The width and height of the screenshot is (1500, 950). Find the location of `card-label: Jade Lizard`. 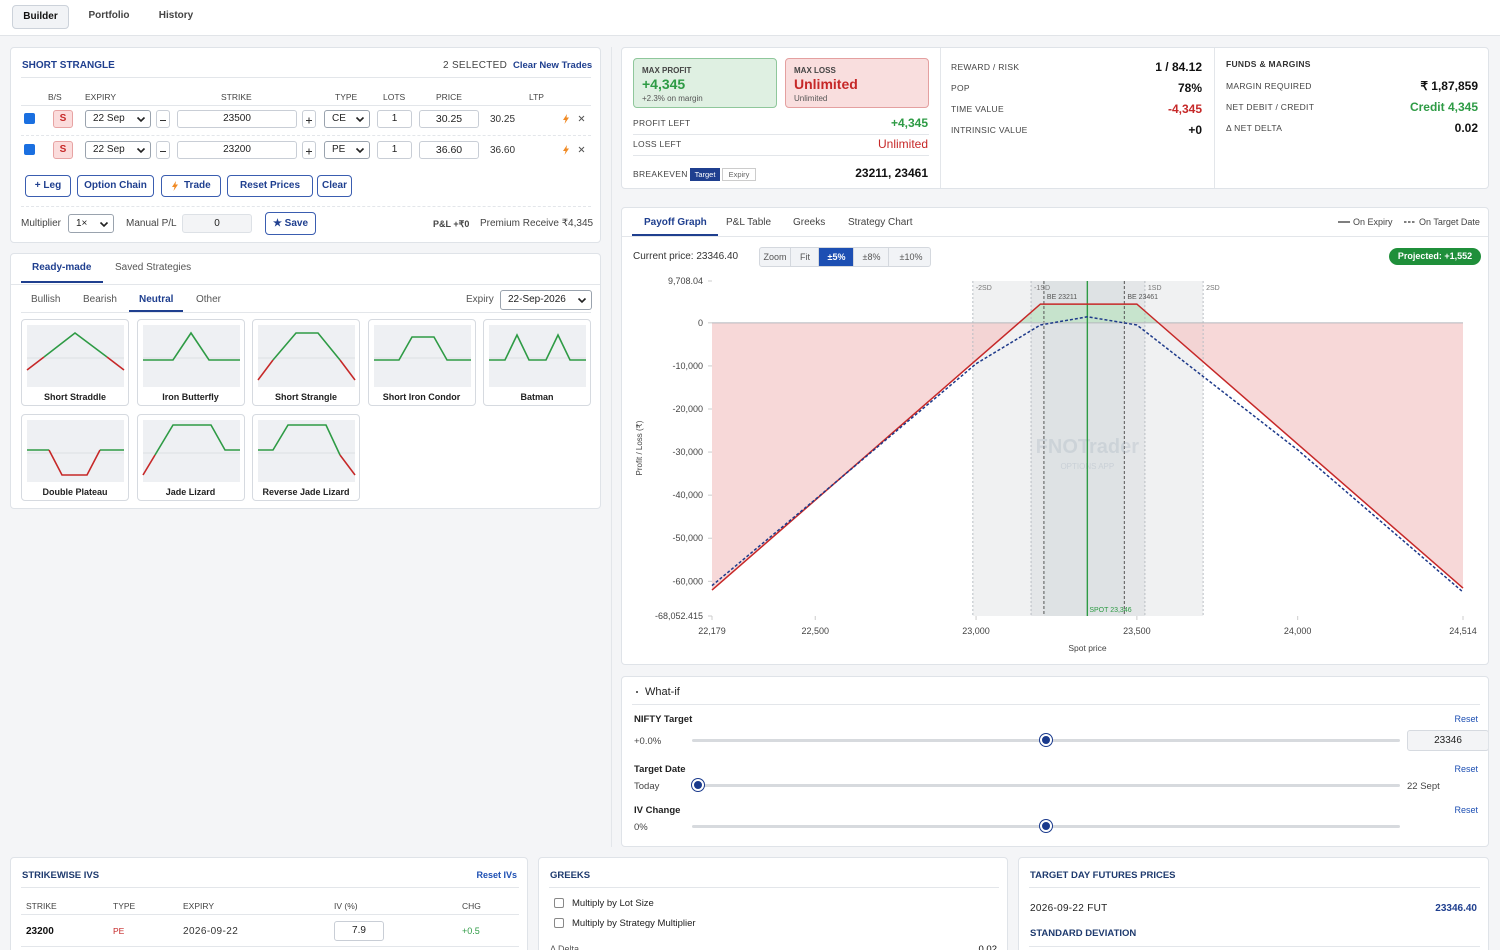

card-label: Jade Lizard is located at coordinates (190, 492).